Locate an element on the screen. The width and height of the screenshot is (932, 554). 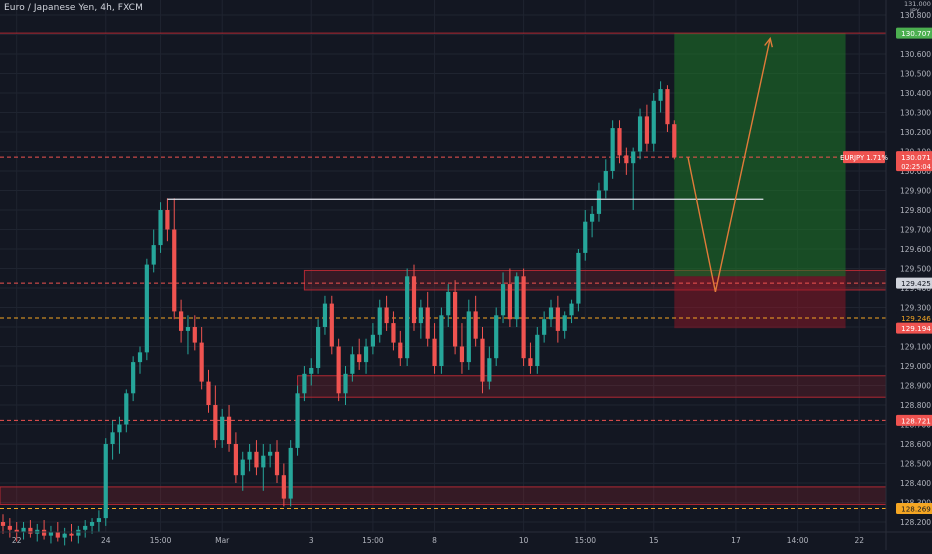
y-tick-label: 130.800 is located at coordinates (915, 15).